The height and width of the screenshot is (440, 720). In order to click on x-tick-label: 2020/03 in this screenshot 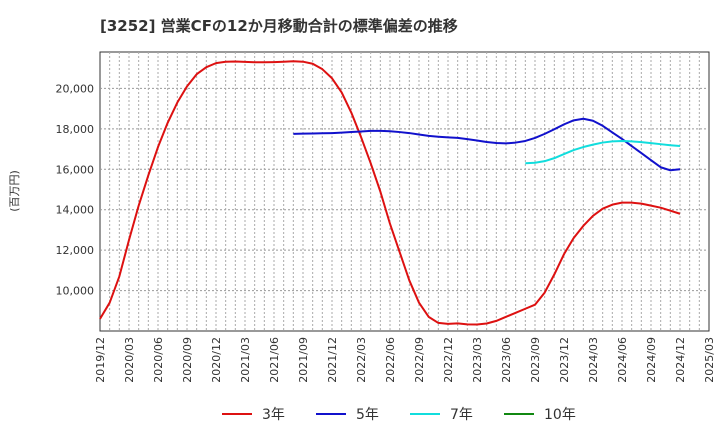, I will do `click(129, 360)`.